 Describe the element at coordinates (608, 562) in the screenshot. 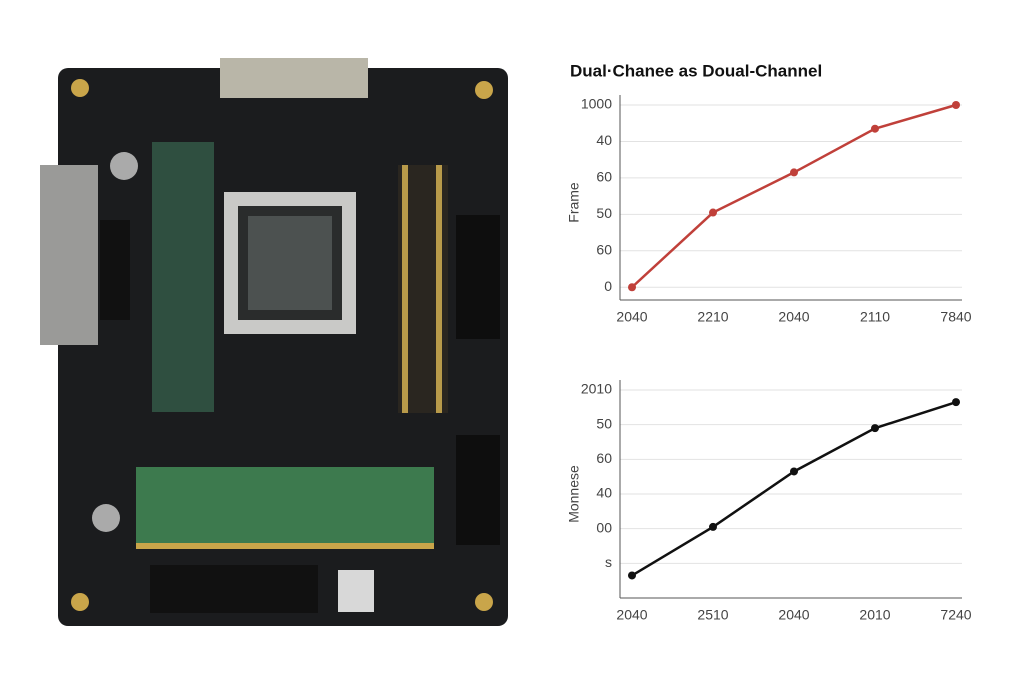

I see `y-tick-label: s` at that location.